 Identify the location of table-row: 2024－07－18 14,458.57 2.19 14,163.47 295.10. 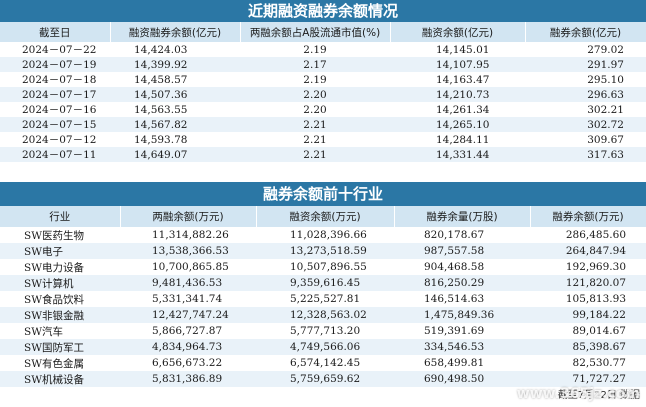
(323, 79).